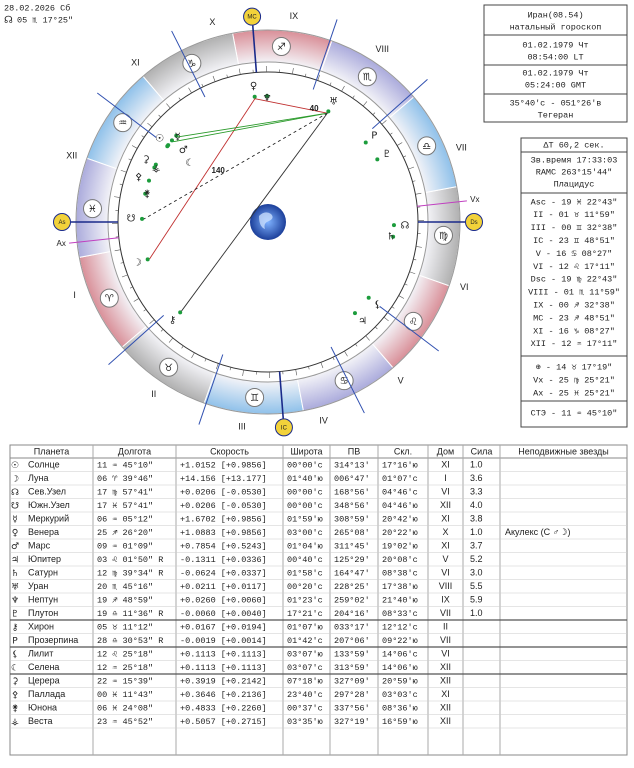 This screenshot has width=634, height=768. Describe the element at coordinates (305, 560) in the screenshot. I see `table-cell: 00°40'c` at that location.